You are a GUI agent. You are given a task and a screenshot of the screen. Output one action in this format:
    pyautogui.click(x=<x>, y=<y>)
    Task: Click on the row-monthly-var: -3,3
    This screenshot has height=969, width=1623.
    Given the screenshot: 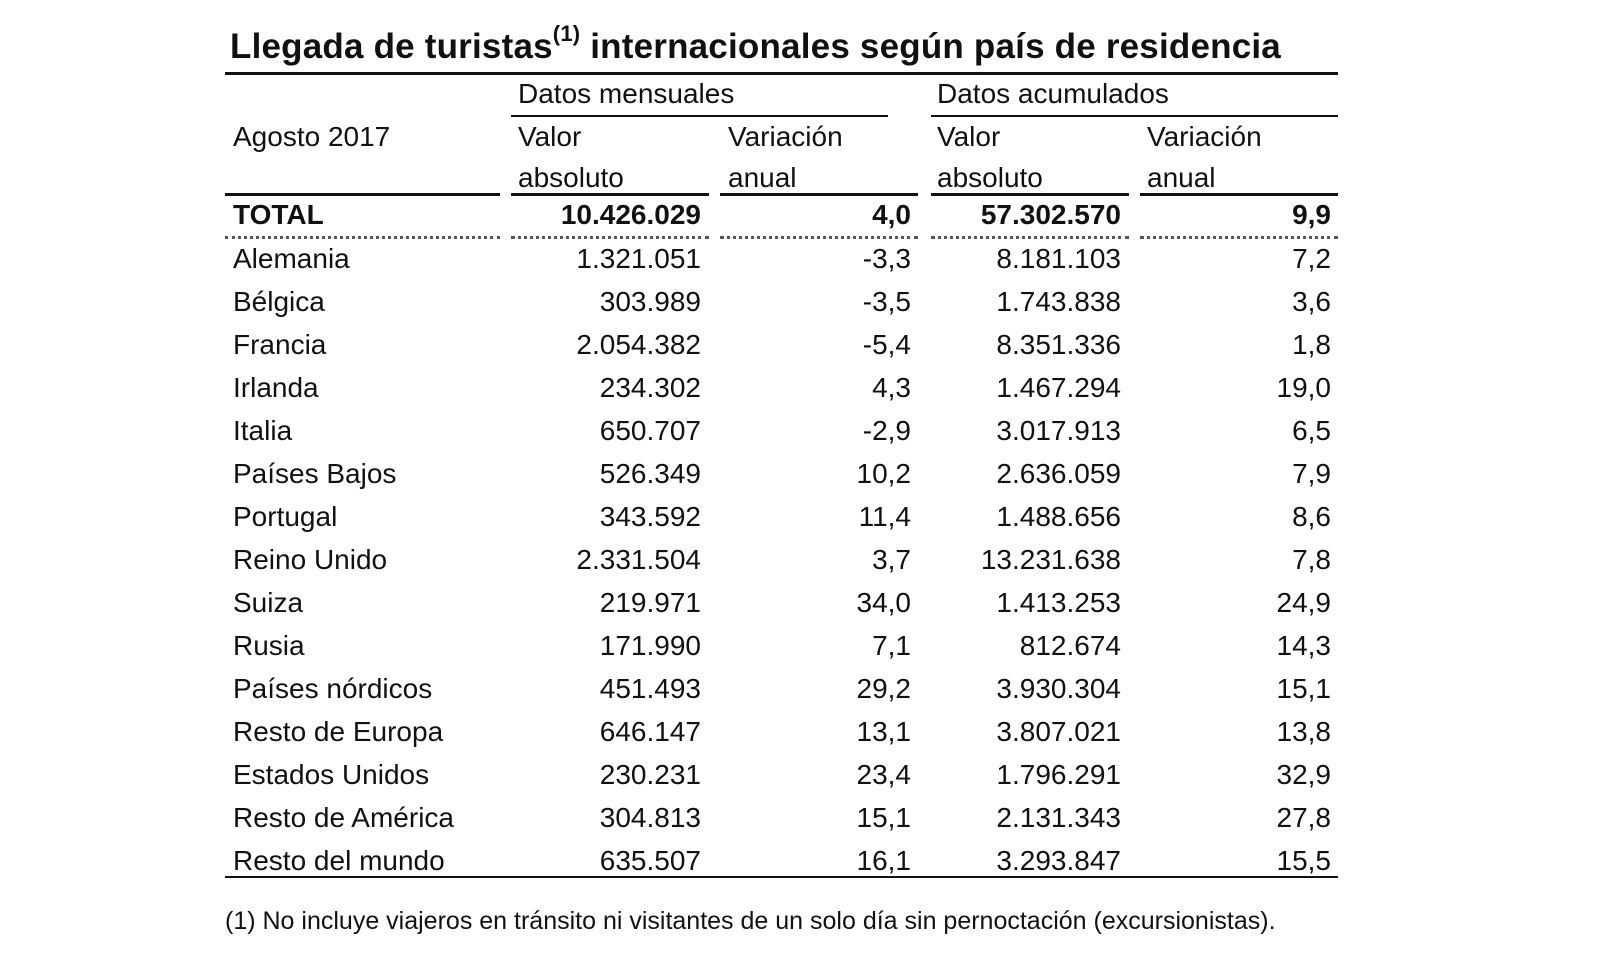 What is the action you would take?
    pyautogui.click(x=886, y=258)
    